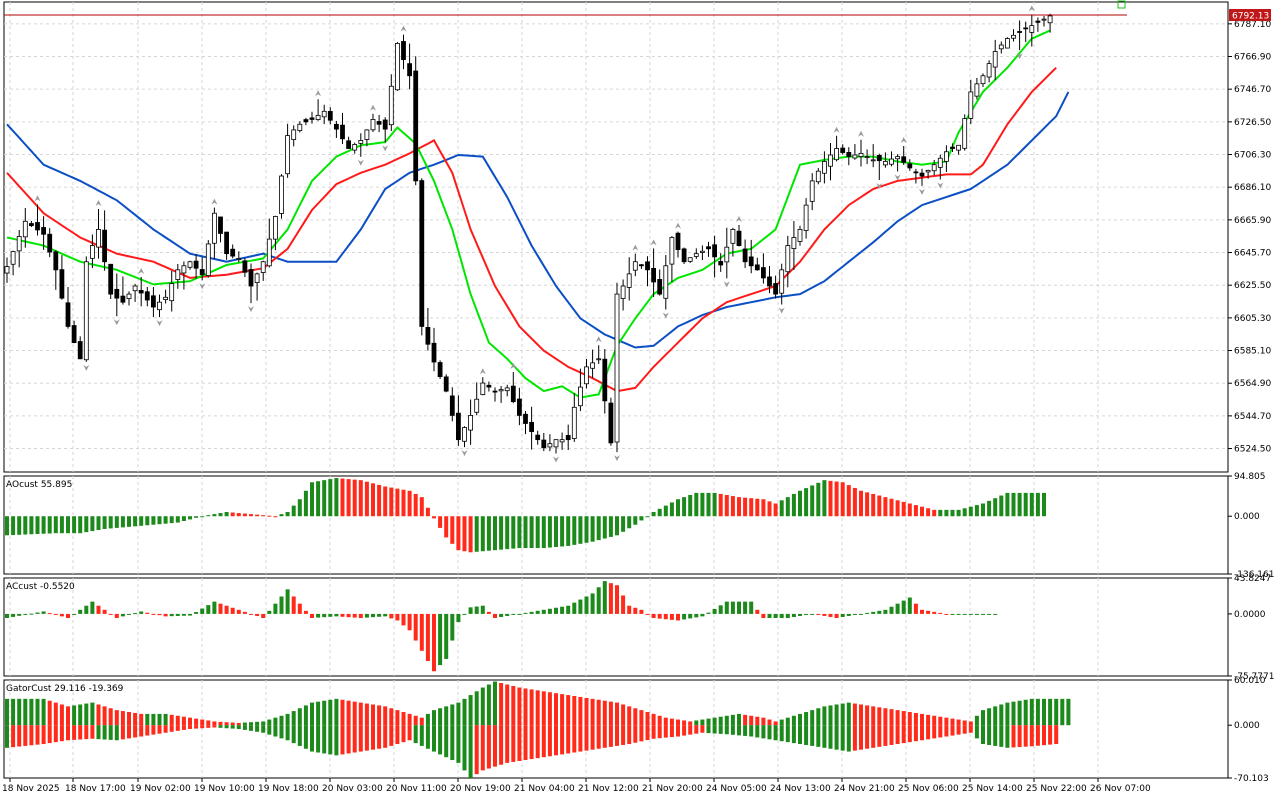  Describe the element at coordinates (1252, 450) in the screenshot. I see `y-tick-label: 6524.50` at that location.